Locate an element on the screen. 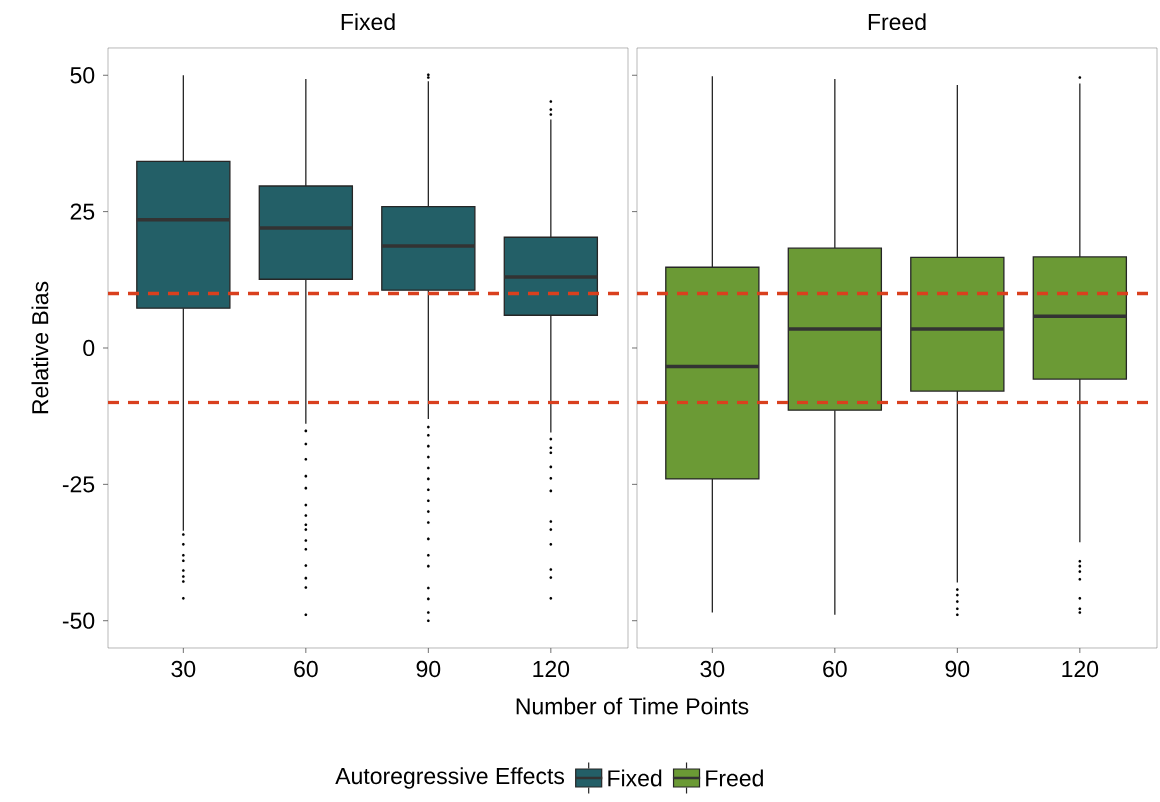  y-tick-label: 50 is located at coordinates (82, 75).